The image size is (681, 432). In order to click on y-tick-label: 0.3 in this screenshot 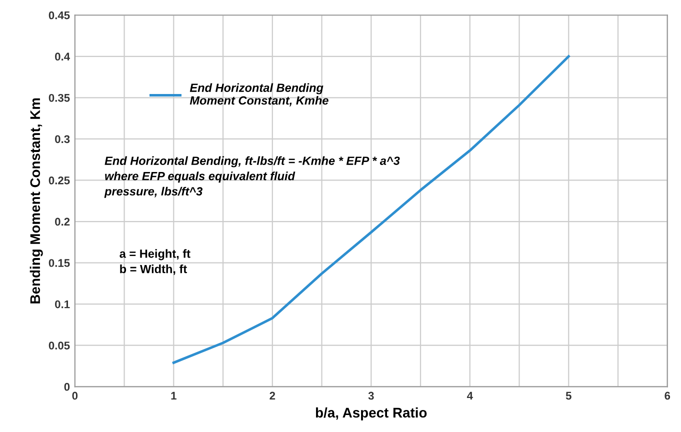, I will do `click(62, 139)`.